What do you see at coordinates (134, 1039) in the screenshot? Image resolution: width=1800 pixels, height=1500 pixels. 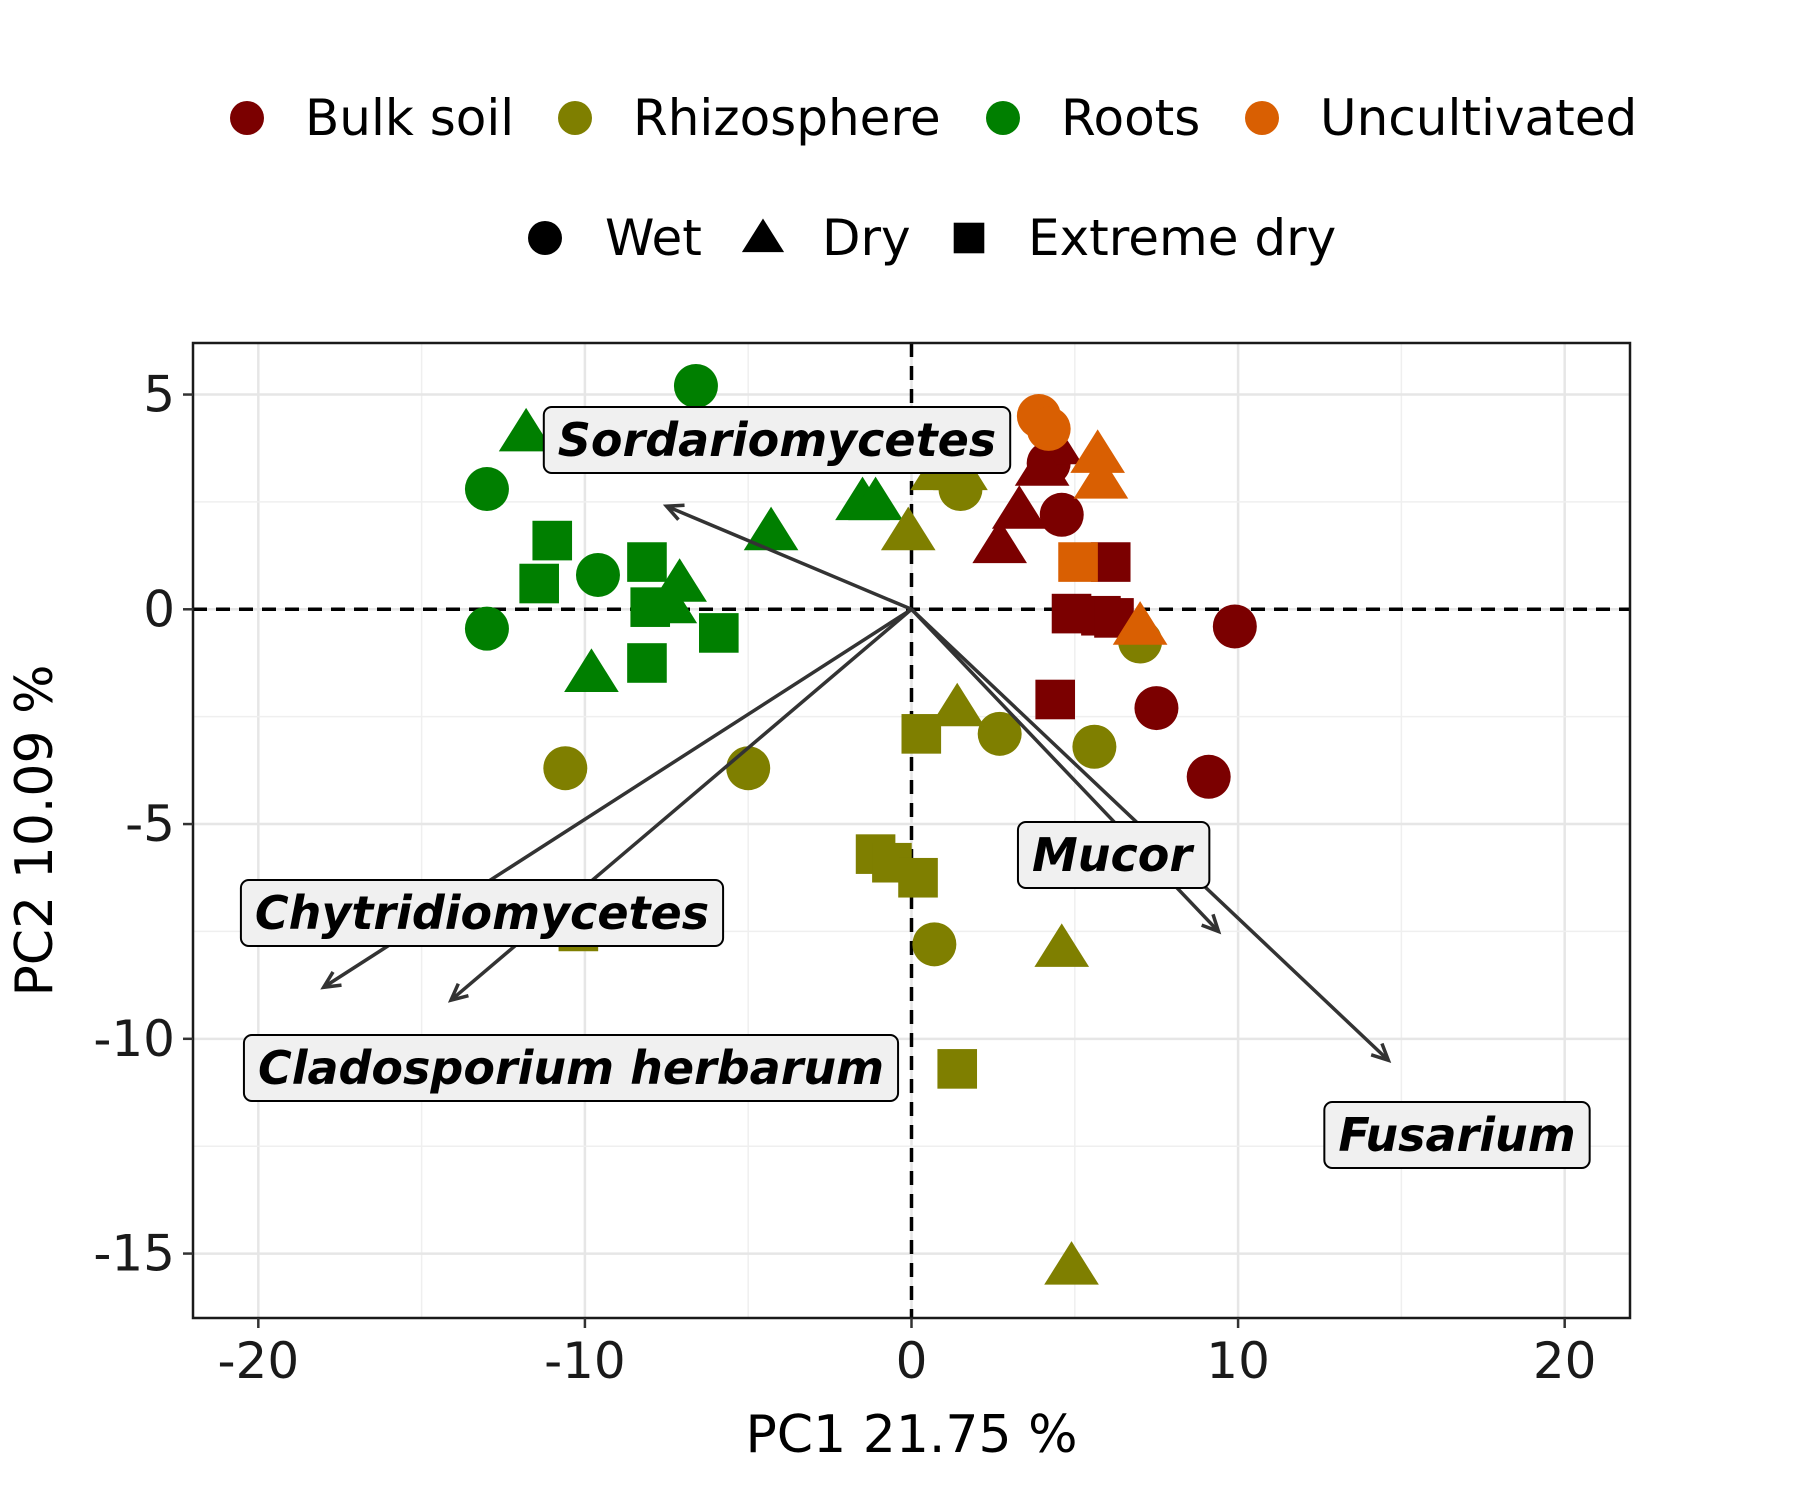 I see `y-tick-label: -10` at bounding box center [134, 1039].